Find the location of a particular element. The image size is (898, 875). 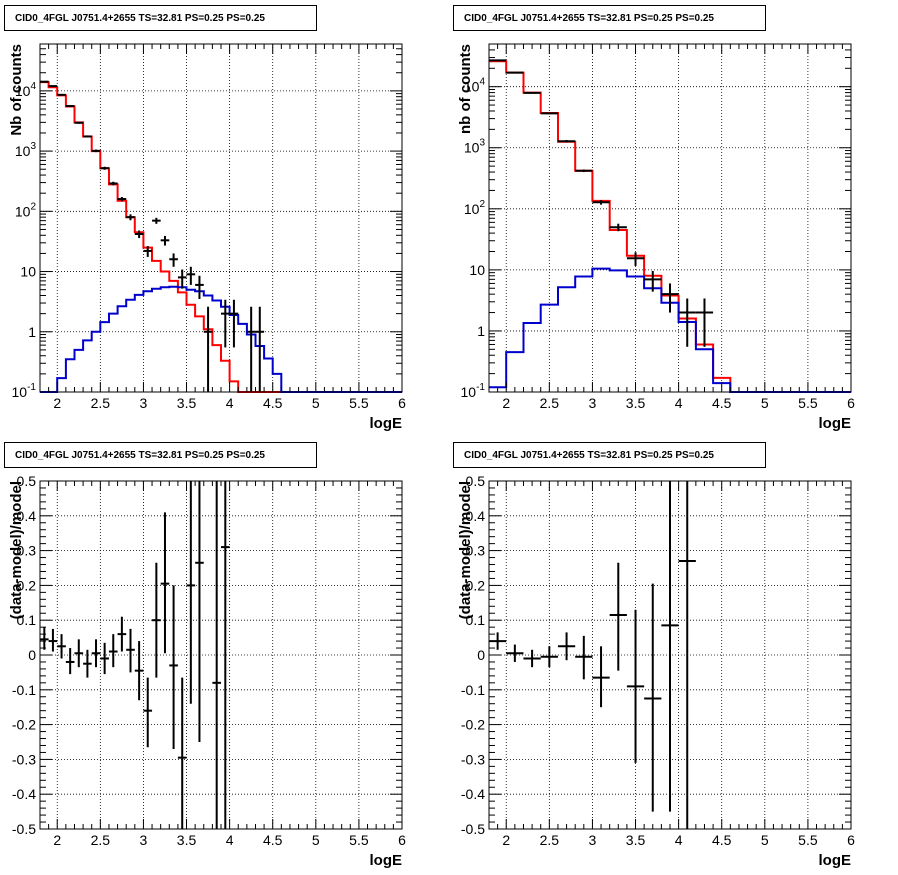

y-tick-label: 0.1 is located at coordinates (27, 620).